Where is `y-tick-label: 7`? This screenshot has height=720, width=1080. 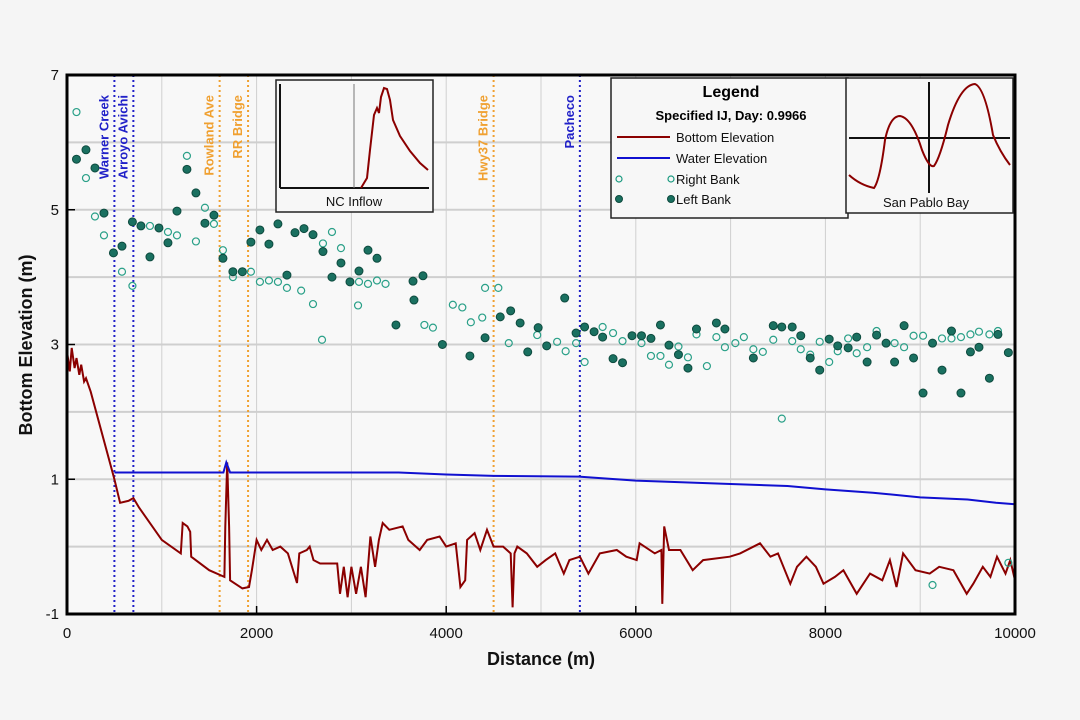 y-tick-label: 7 is located at coordinates (55, 75).